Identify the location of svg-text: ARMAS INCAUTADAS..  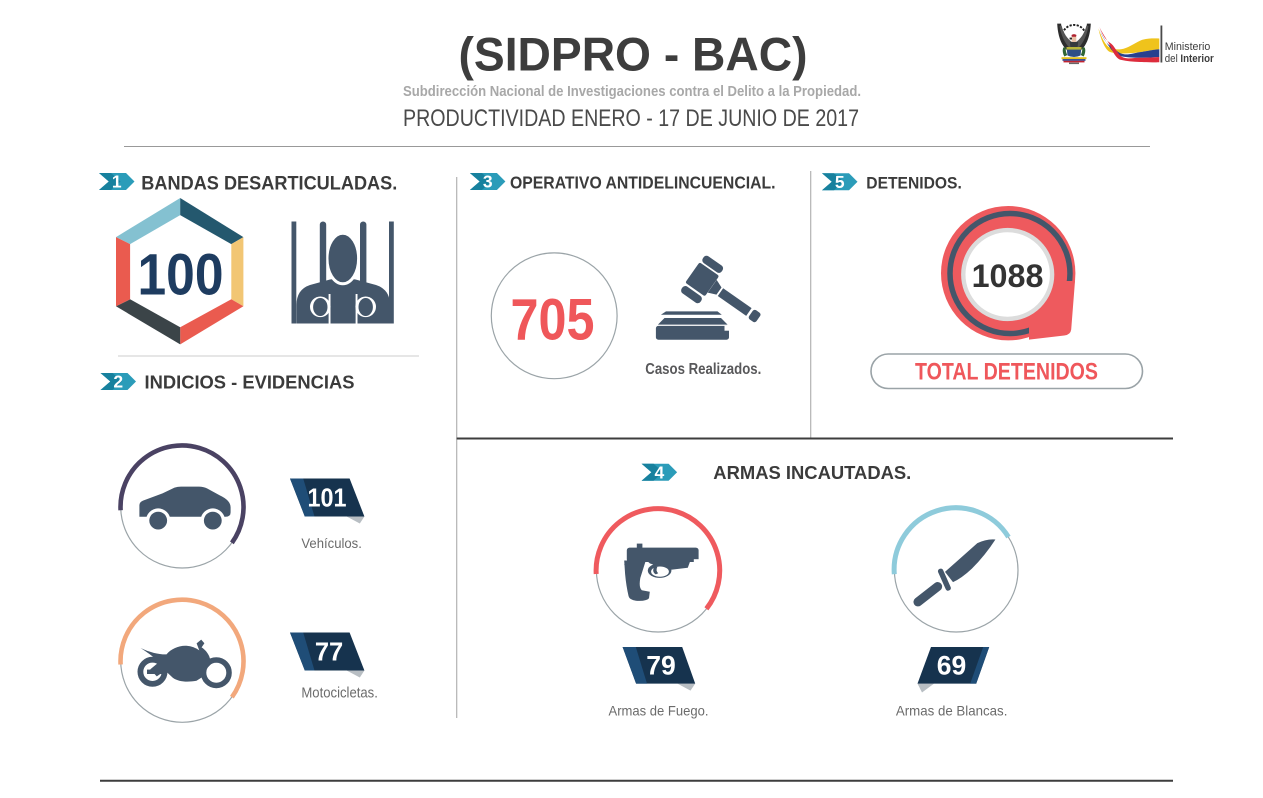
(812, 472).